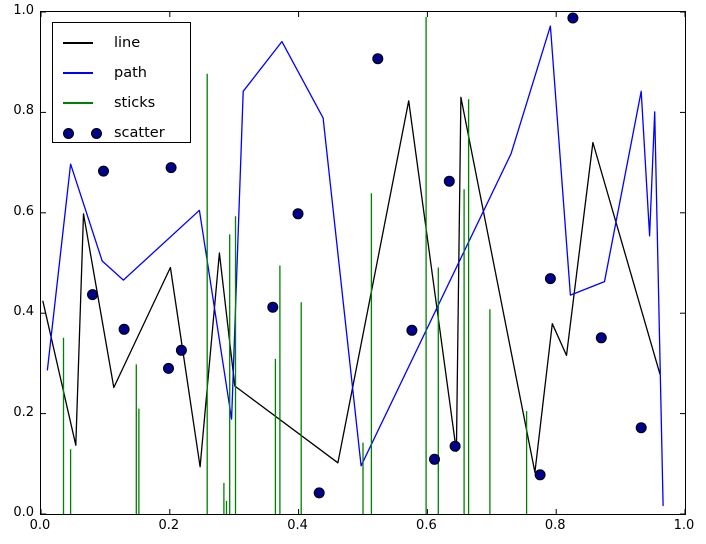  What do you see at coordinates (139, 133) in the screenshot?
I see `legend-label-scatter: scatter` at bounding box center [139, 133].